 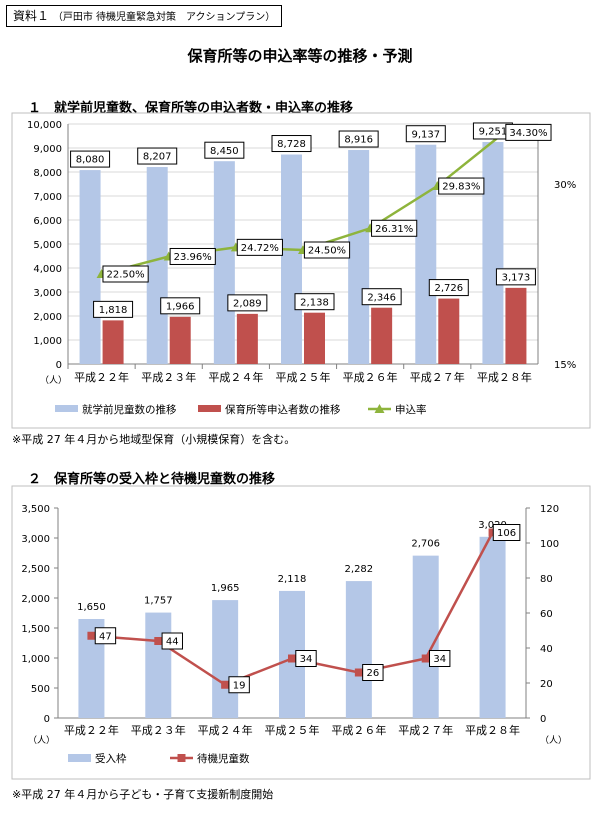 What do you see at coordinates (164, 17) in the screenshot?
I see `source-tag-detail: （戸田市 待機児童緊急対策 アクションプラン）` at bounding box center [164, 17].